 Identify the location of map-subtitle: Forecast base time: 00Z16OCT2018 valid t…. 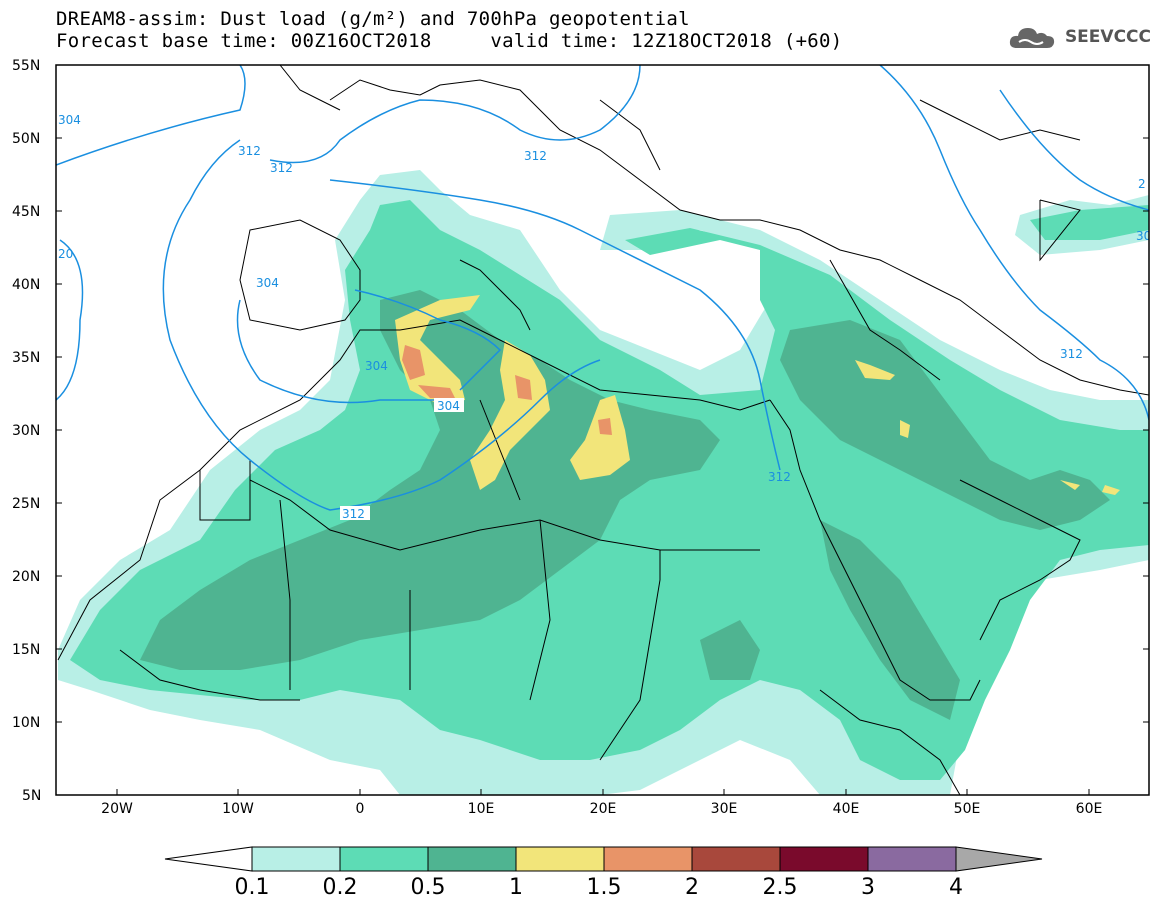
(449, 41).